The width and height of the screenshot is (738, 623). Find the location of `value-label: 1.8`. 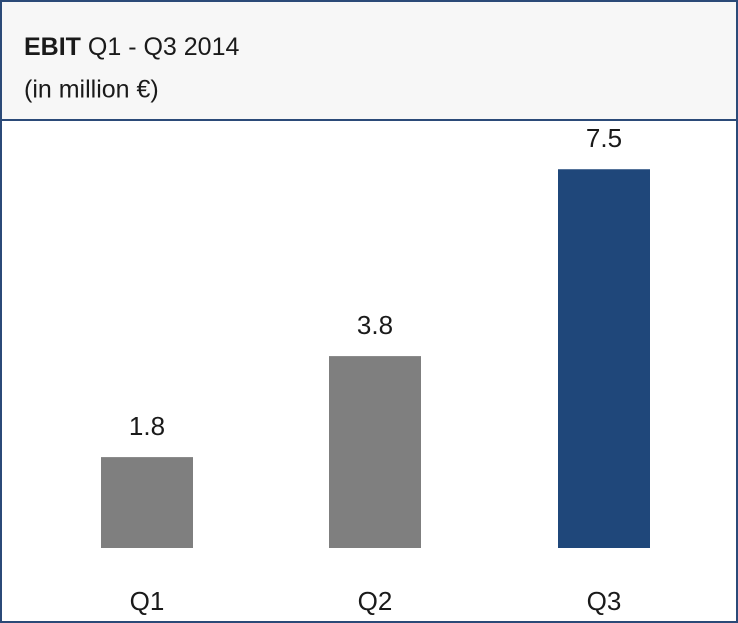

value-label: 1.8 is located at coordinates (147, 426).